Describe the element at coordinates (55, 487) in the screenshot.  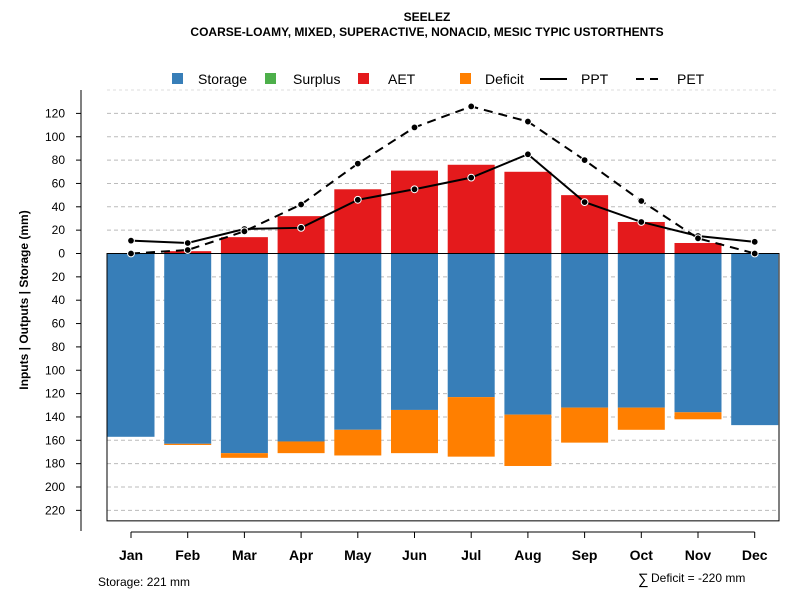
I see `y-tick-label: 200` at that location.